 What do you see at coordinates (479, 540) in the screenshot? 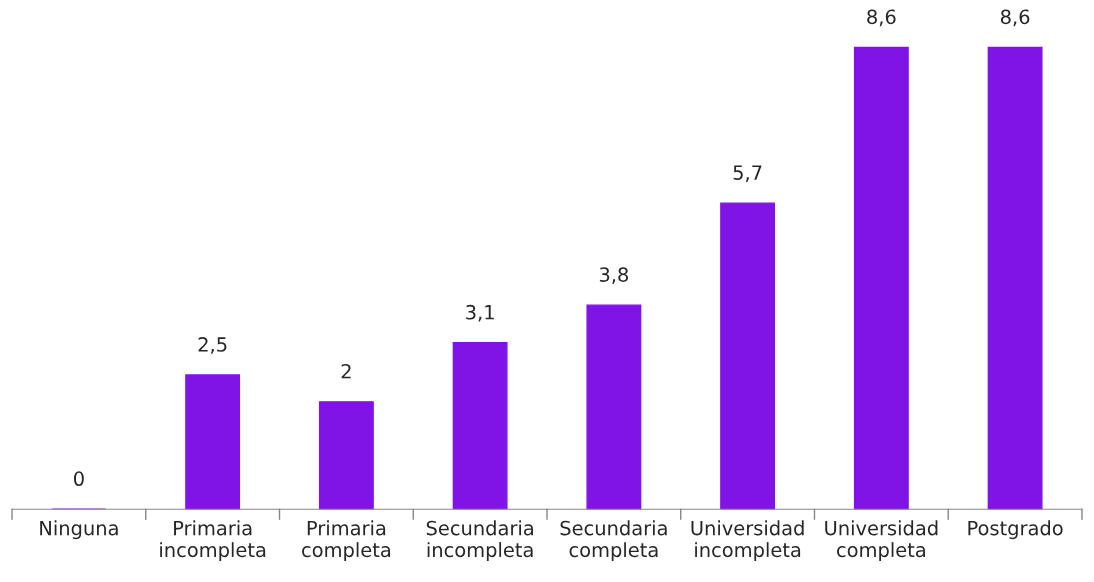
I see `x-tick-label: Secundaria incompleta` at bounding box center [479, 540].